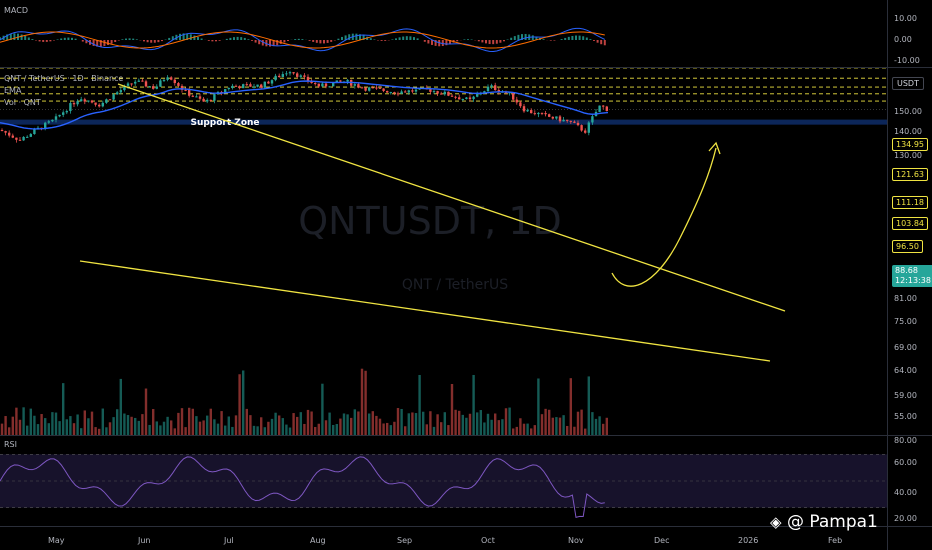 The height and width of the screenshot is (550, 932). I want to click on level-badge: 121.63, so click(910, 174).